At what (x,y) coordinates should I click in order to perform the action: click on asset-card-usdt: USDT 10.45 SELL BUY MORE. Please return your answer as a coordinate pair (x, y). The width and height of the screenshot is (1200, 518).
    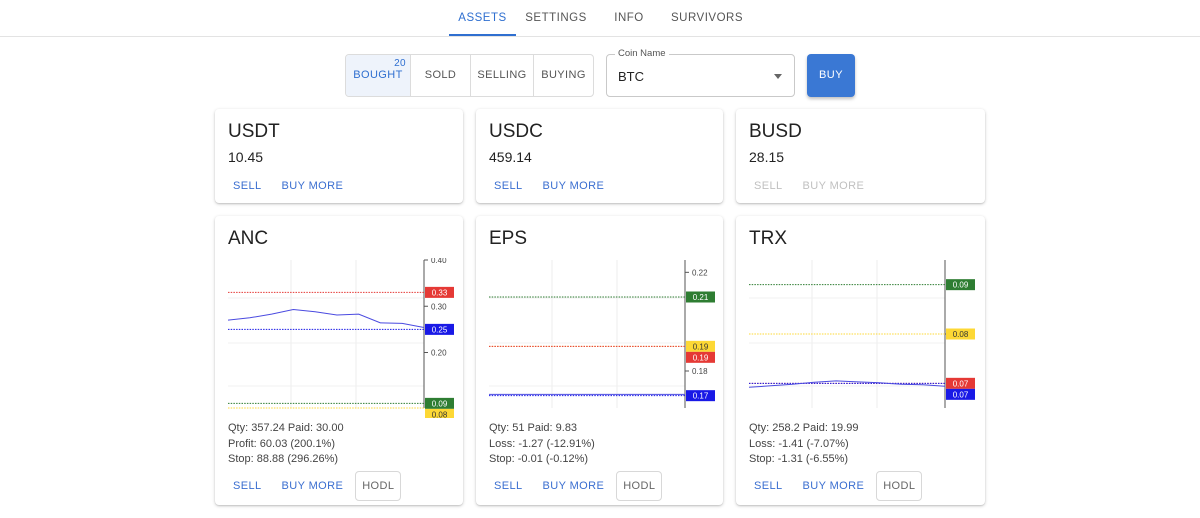
    Looking at the image, I should click on (339, 156).